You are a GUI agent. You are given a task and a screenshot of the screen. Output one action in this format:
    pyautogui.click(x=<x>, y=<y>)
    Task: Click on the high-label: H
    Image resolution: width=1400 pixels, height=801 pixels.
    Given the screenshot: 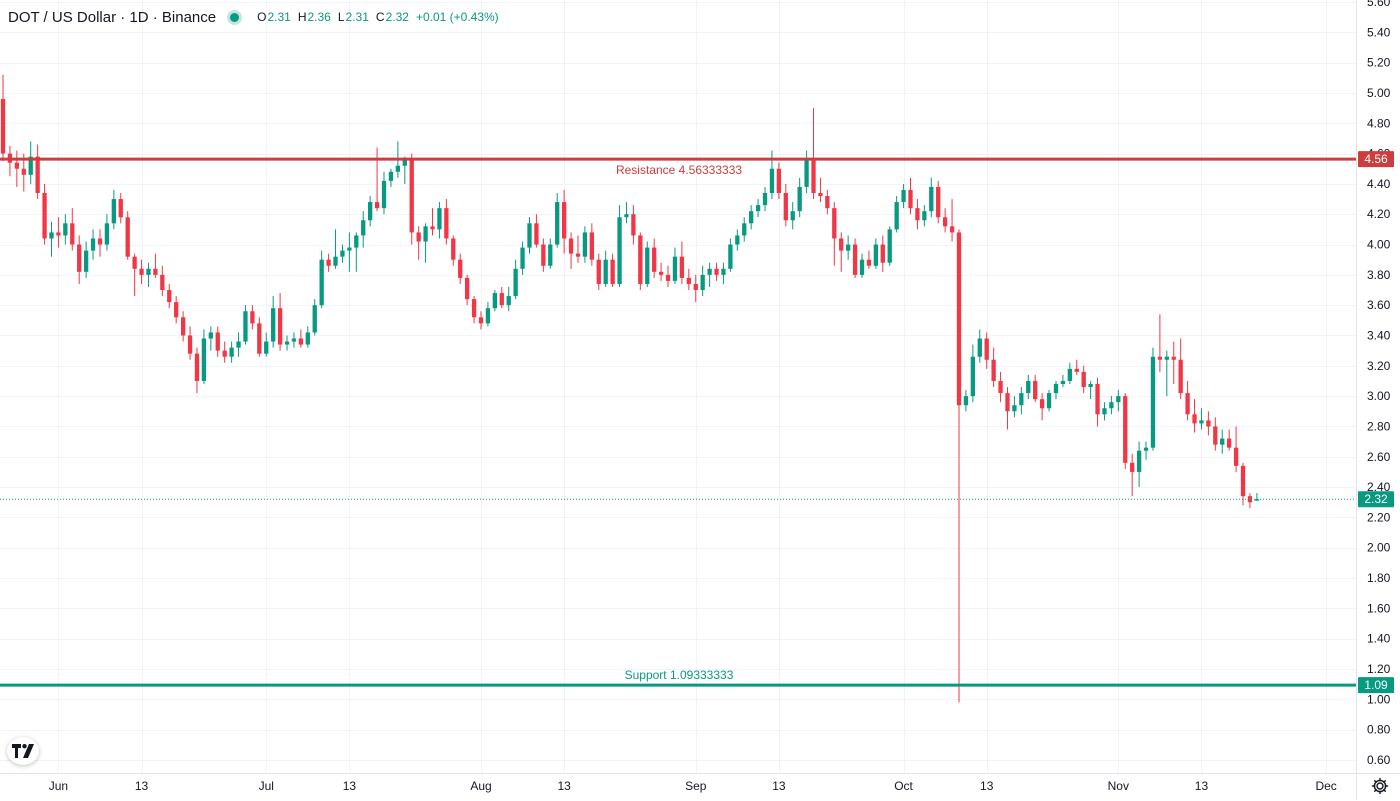 What is the action you would take?
    pyautogui.click(x=302, y=17)
    